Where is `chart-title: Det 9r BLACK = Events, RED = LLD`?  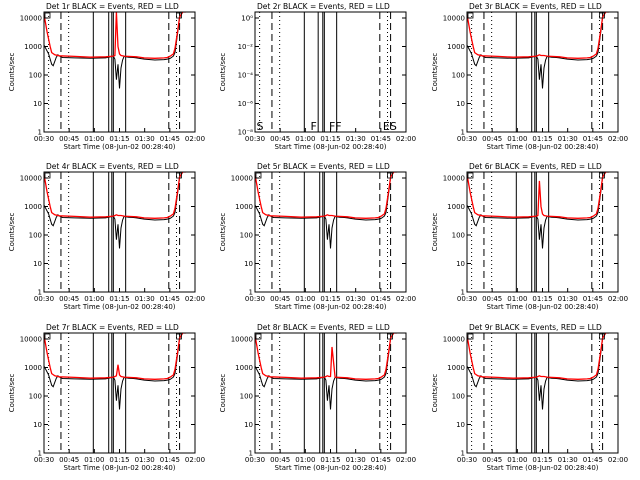 chart-title: Det 9r BLACK = Events, RED = LLD is located at coordinates (535, 327).